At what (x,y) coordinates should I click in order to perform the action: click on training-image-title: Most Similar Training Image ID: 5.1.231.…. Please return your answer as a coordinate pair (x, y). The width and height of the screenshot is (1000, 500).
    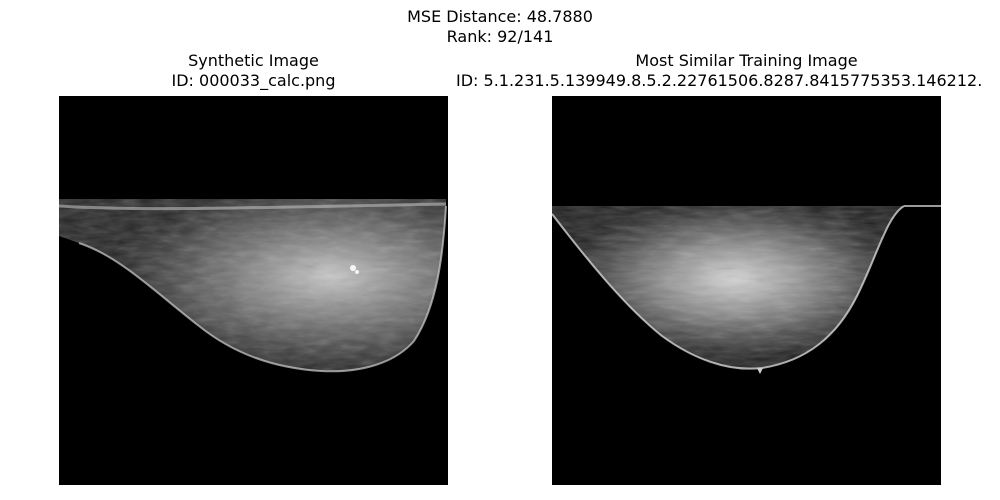
    Looking at the image, I should click on (719, 70).